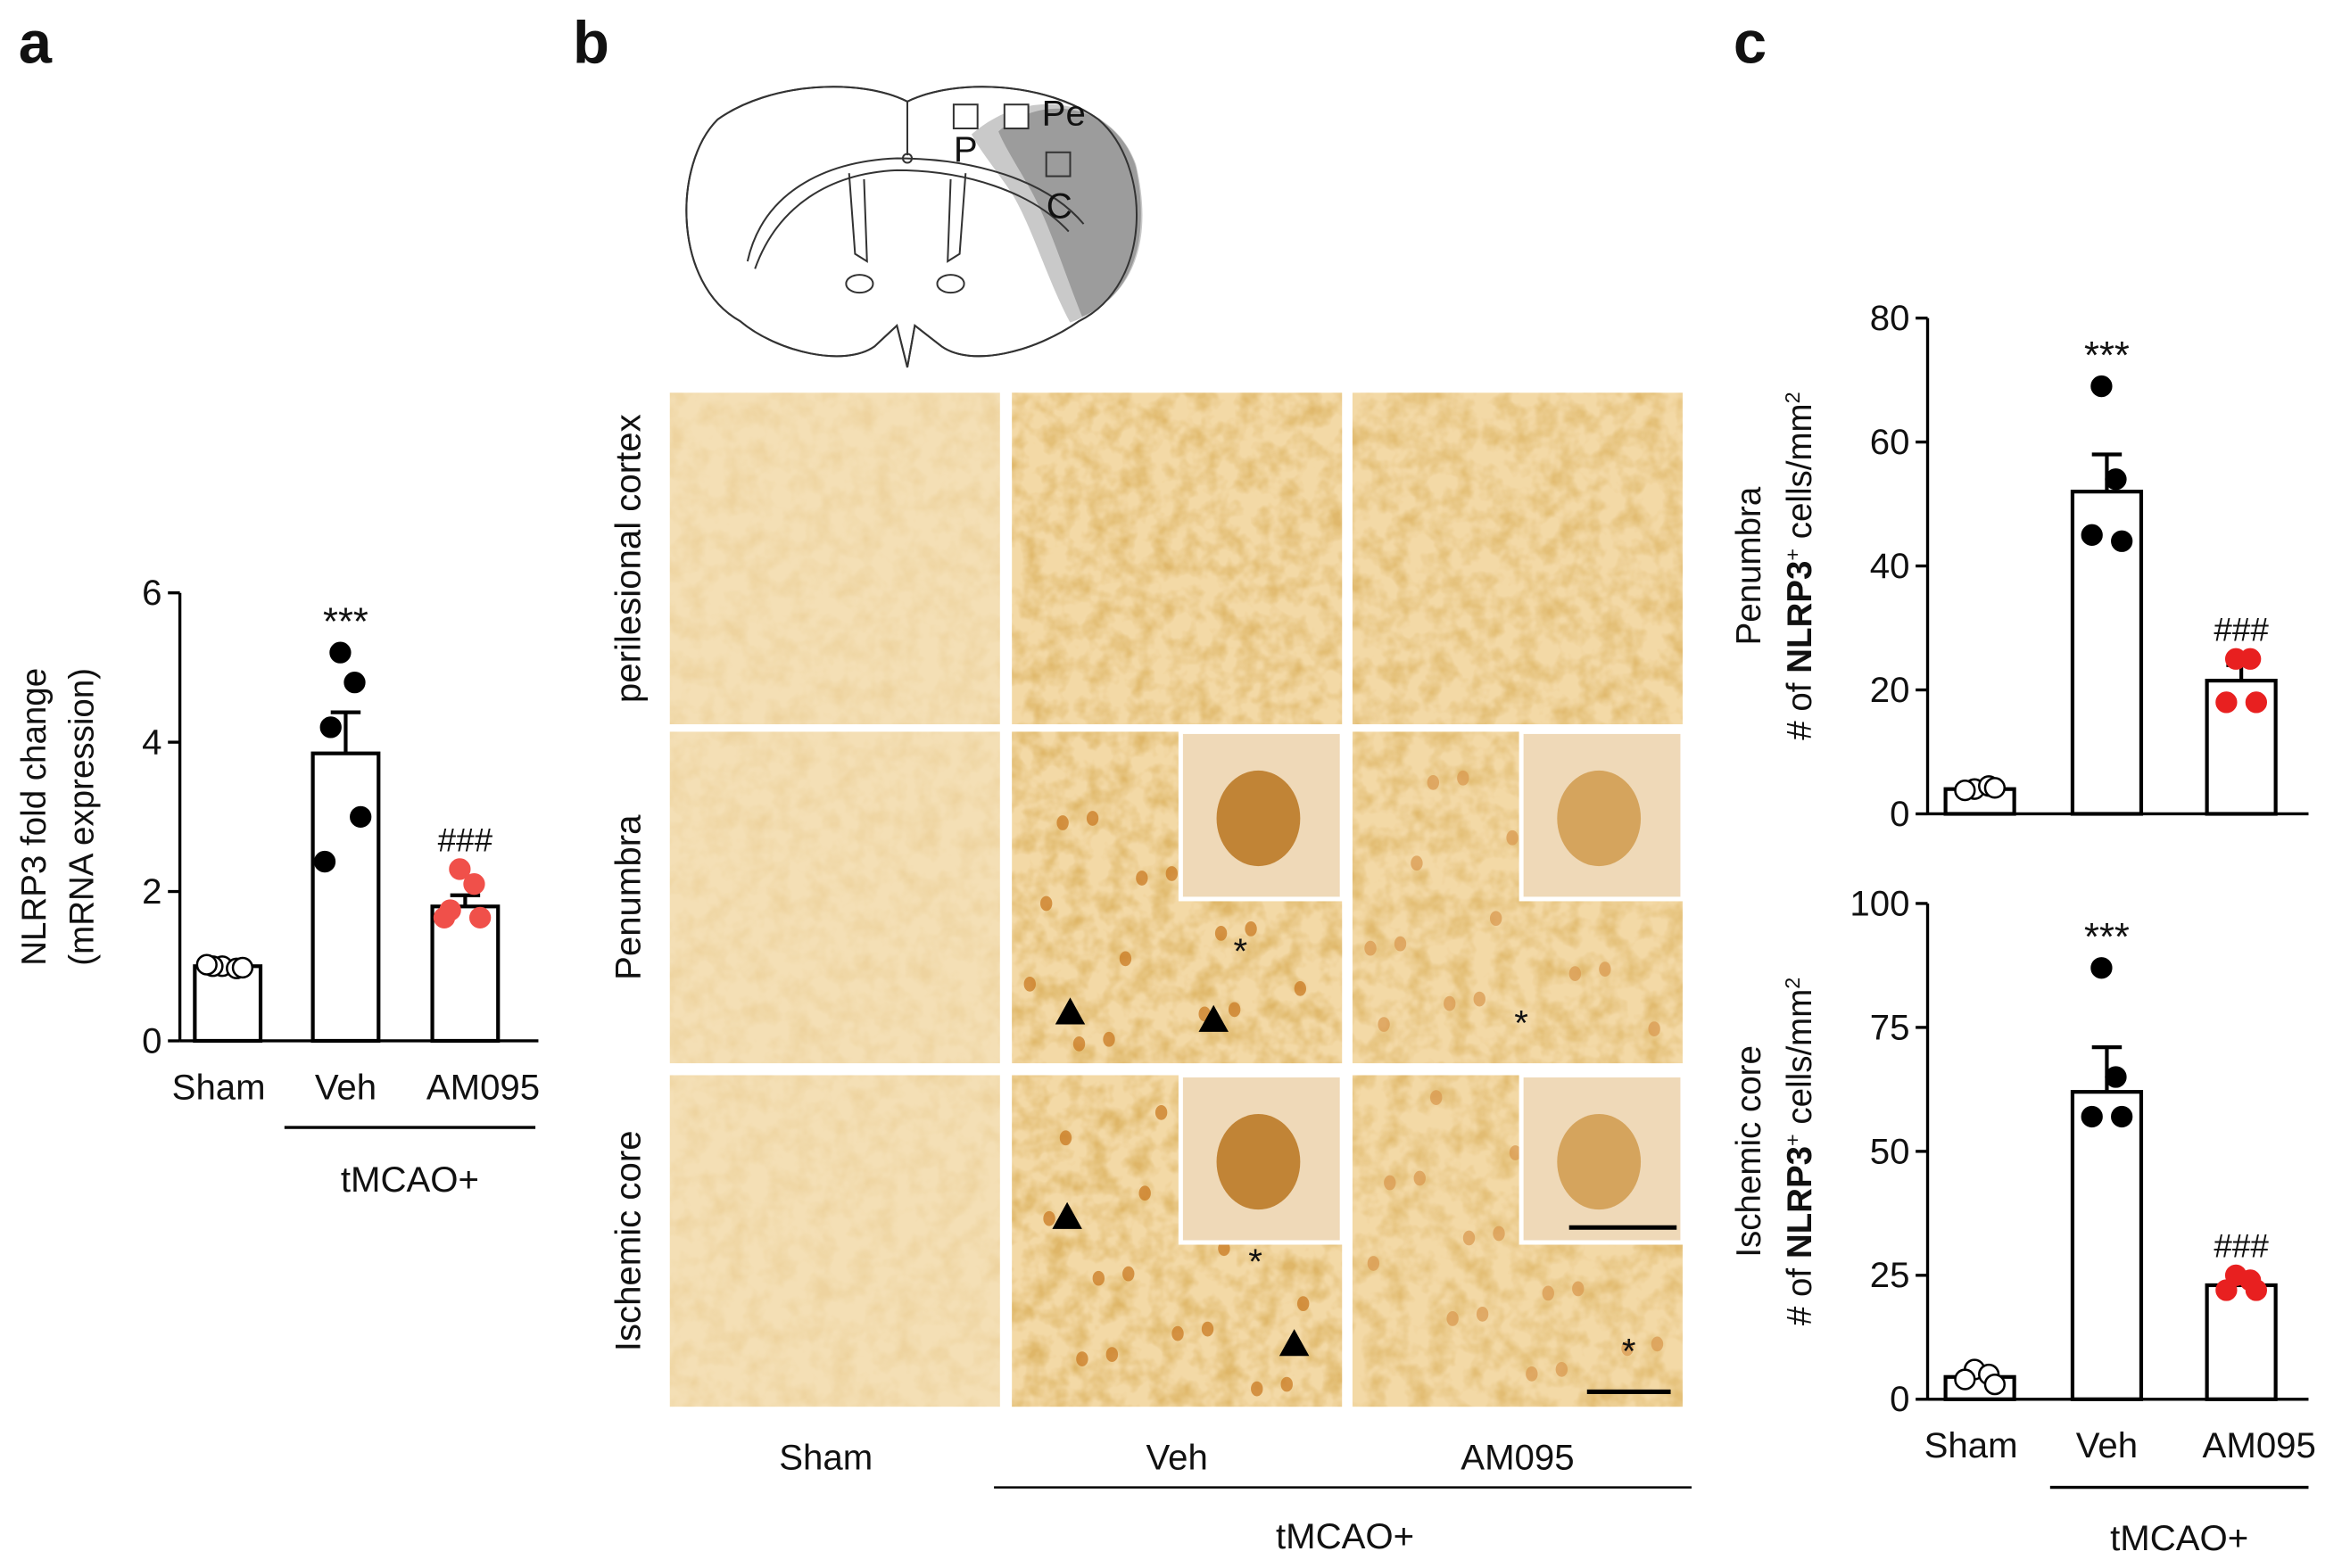 The height and width of the screenshot is (1568, 2342). What do you see at coordinates (1890, 1027) in the screenshot?
I see `y-tick-label: 75` at bounding box center [1890, 1027].